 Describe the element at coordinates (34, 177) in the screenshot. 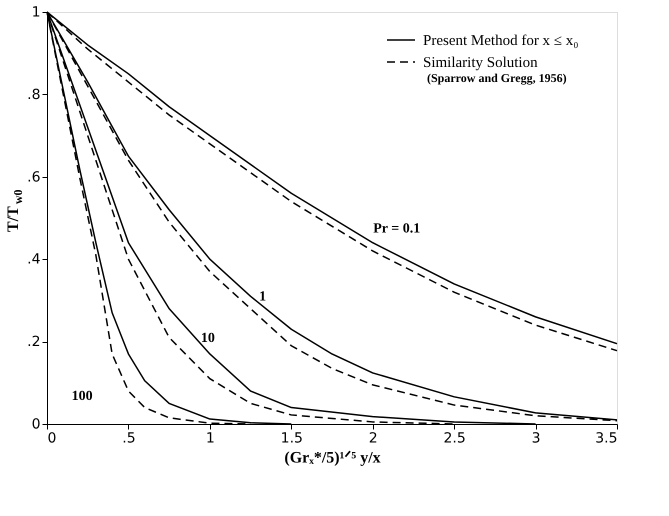

I see `y-tick-label: .6` at that location.